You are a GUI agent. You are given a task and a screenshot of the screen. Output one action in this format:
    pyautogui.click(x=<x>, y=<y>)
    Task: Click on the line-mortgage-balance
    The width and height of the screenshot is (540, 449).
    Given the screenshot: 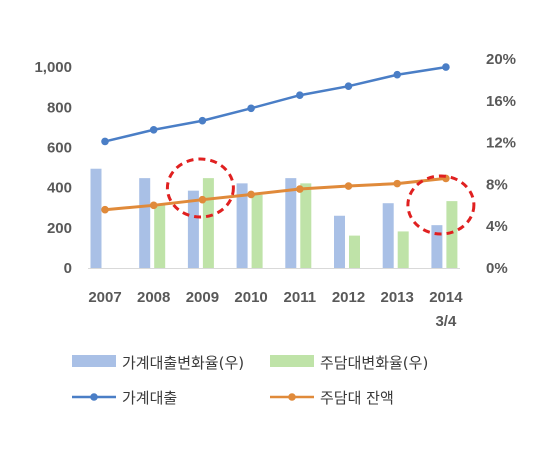 What is the action you would take?
    pyautogui.click(x=275, y=194)
    